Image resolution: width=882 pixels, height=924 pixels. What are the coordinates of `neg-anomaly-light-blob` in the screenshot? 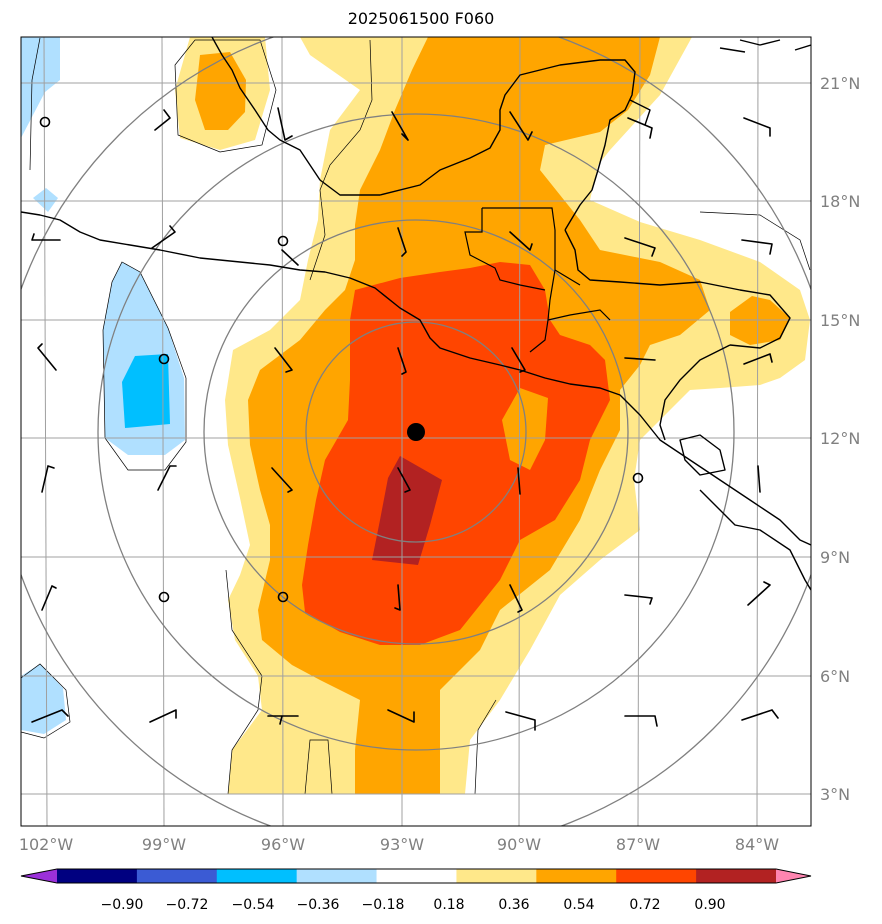 It's located at (45, 200).